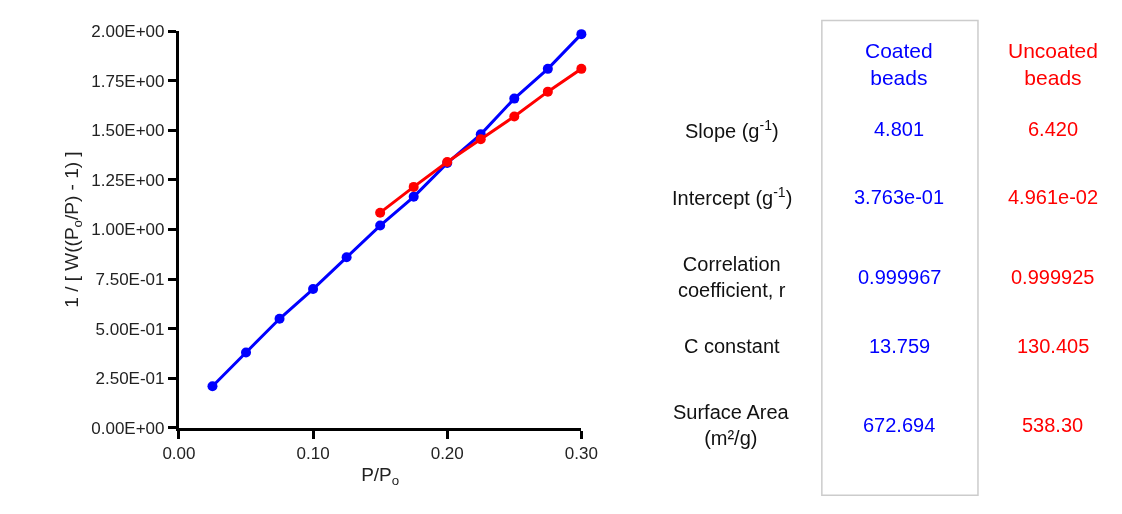 The width and height of the screenshot is (1122, 514). What do you see at coordinates (380, 476) in the screenshot?
I see `x-axis-title: P/P$_{o}$` at bounding box center [380, 476].